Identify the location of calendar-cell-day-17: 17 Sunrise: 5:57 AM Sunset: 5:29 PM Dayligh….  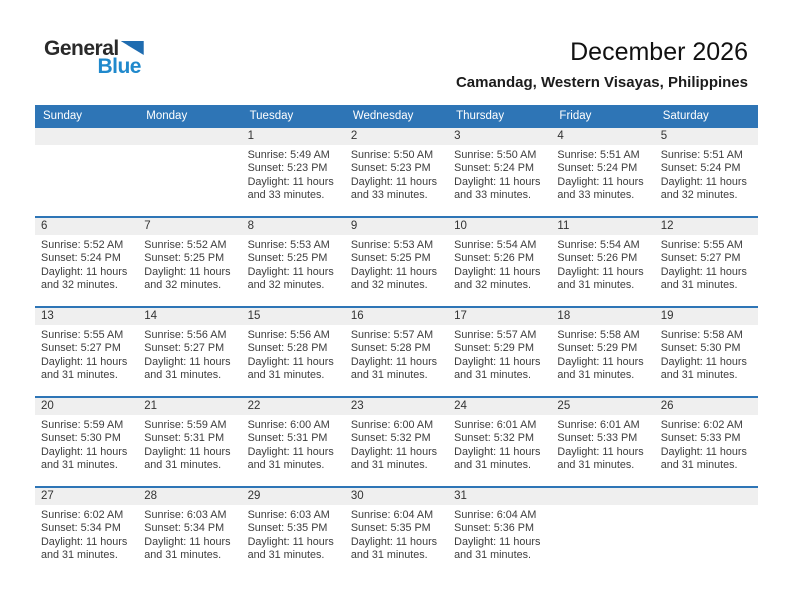
(500, 352).